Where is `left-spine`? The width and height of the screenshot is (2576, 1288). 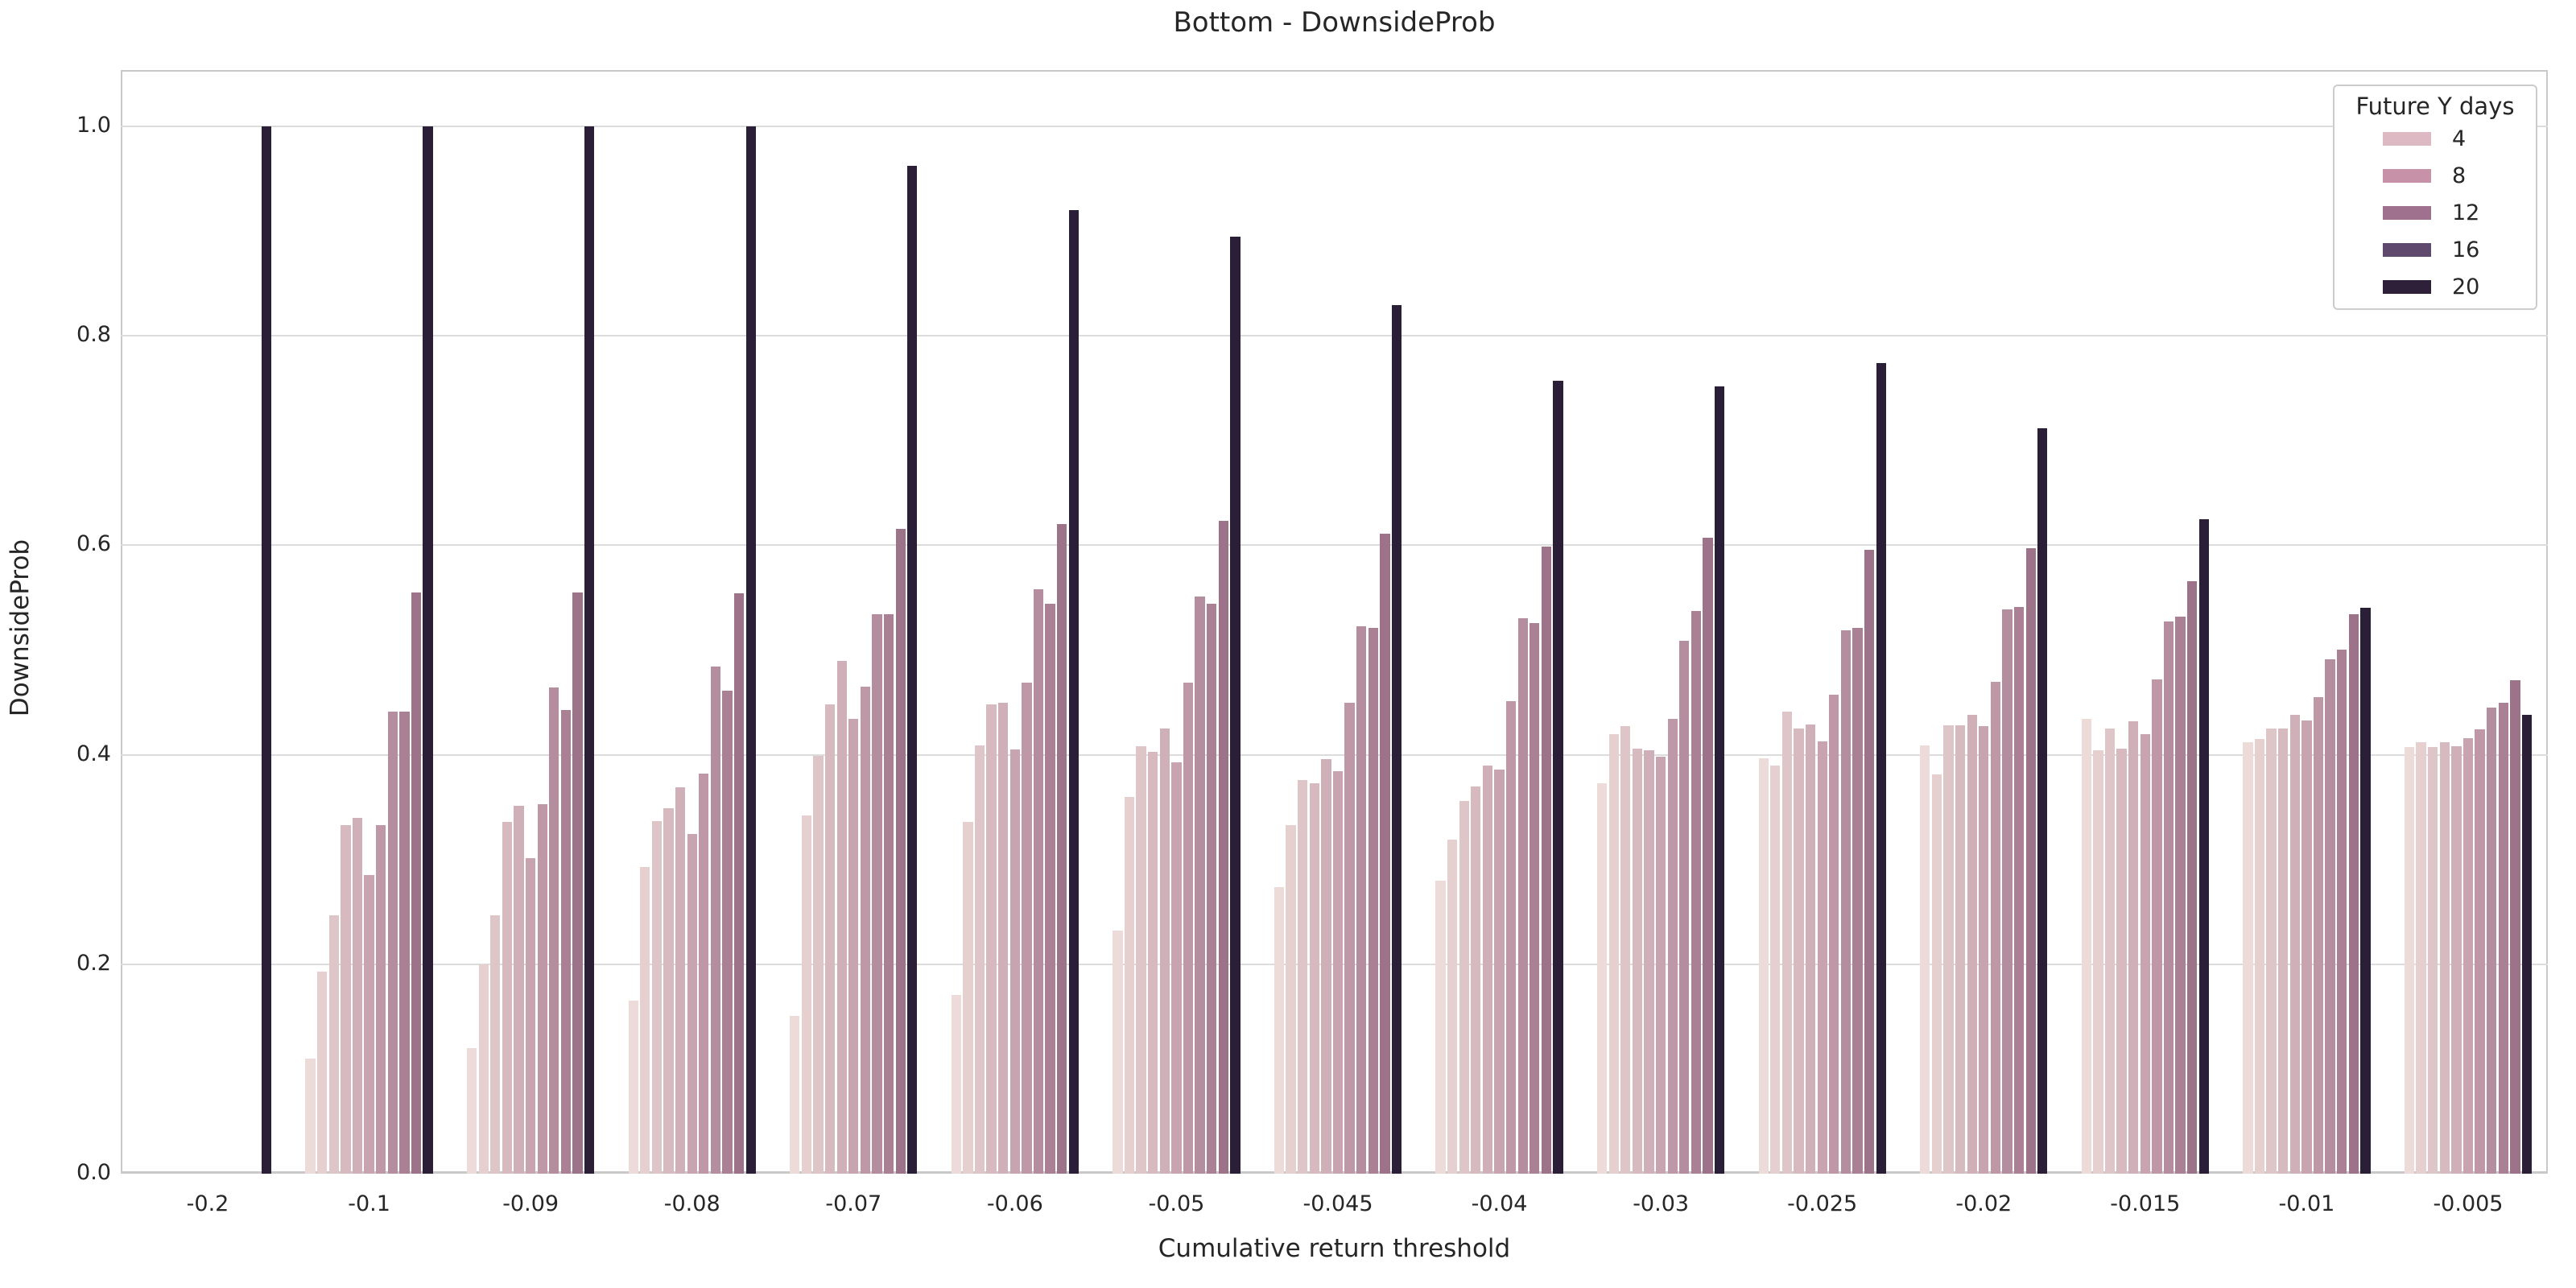
left-spine is located at coordinates (121, 622).